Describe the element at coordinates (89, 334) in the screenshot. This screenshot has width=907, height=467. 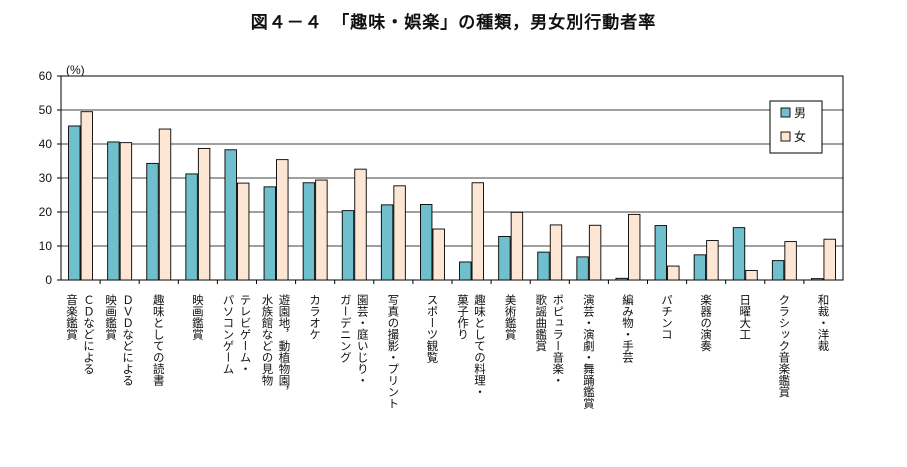
I see `category-label: ＣＤなどによる` at that location.